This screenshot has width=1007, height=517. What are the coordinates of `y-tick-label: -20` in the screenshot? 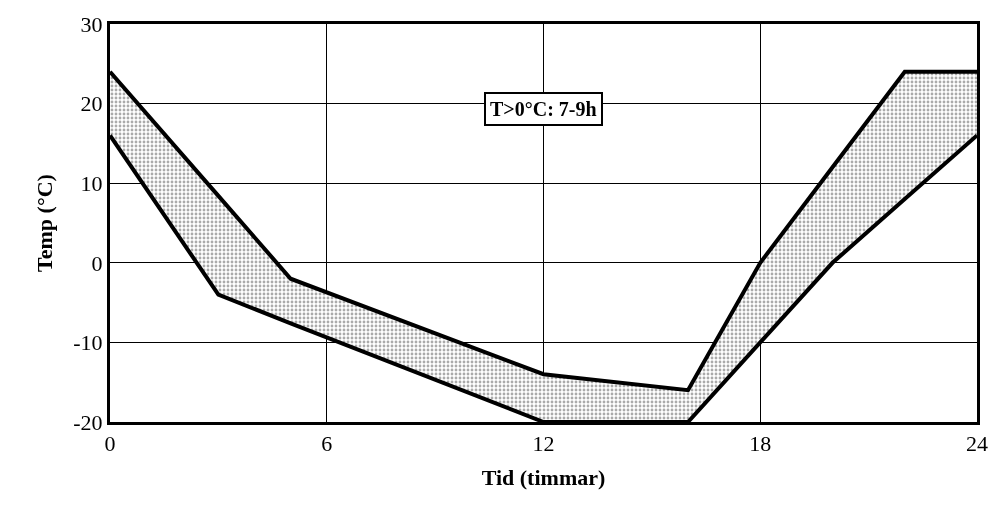 It's located at (88, 422).